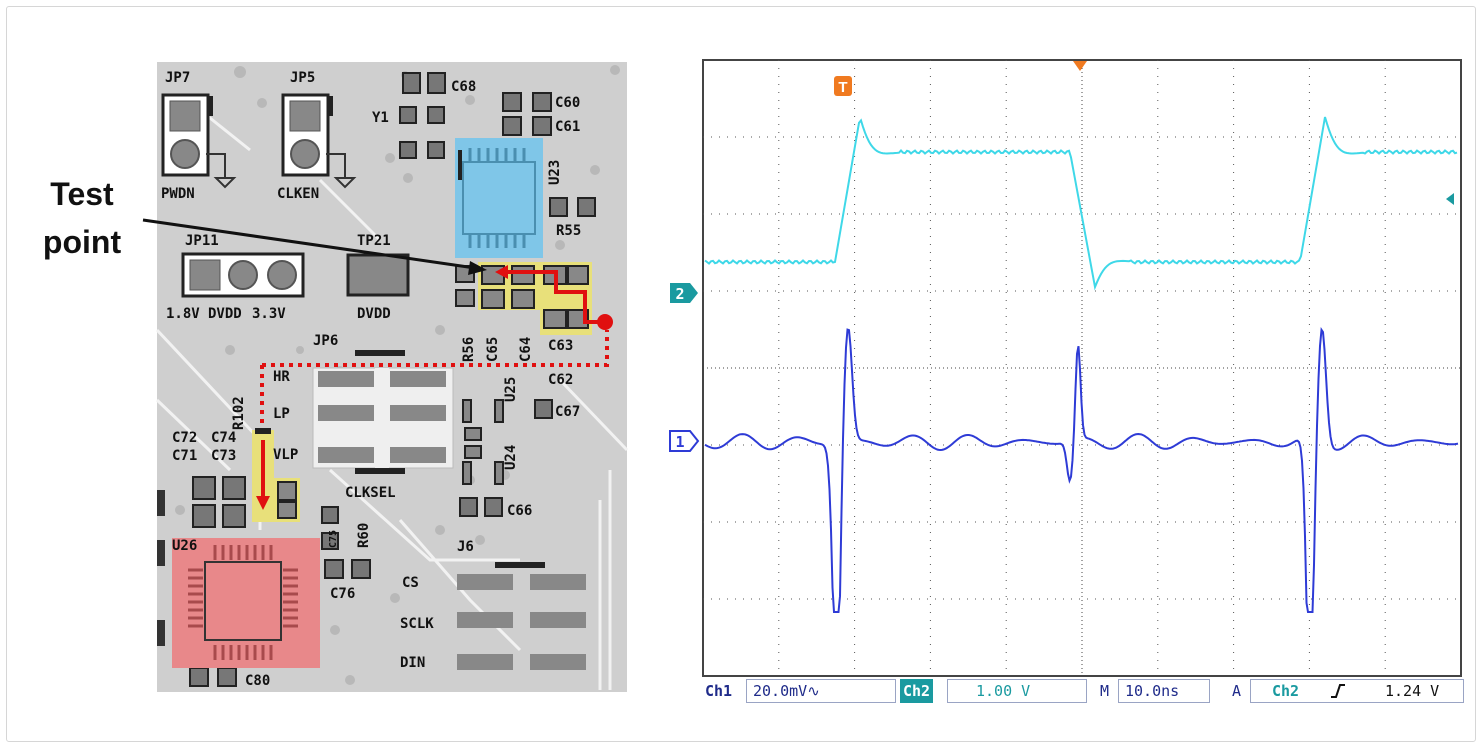 The height and width of the screenshot is (743, 1484). Describe the element at coordinates (412, 663) in the screenshot. I see `ref-din: DIN` at that location.